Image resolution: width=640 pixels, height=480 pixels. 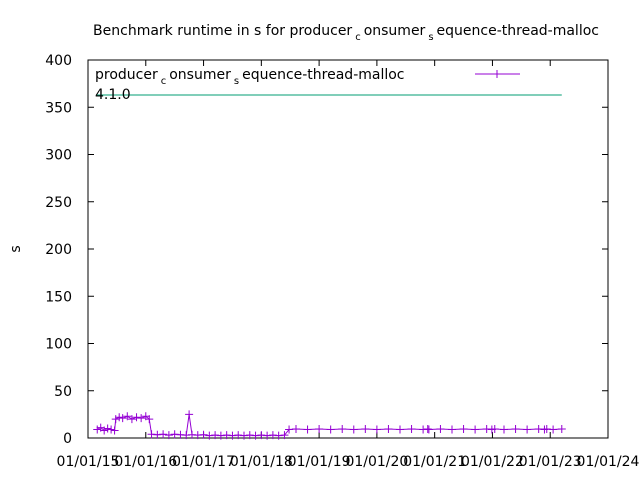 What do you see at coordinates (58, 203) in the screenshot?
I see `y-tick-label: 250` at bounding box center [58, 203].